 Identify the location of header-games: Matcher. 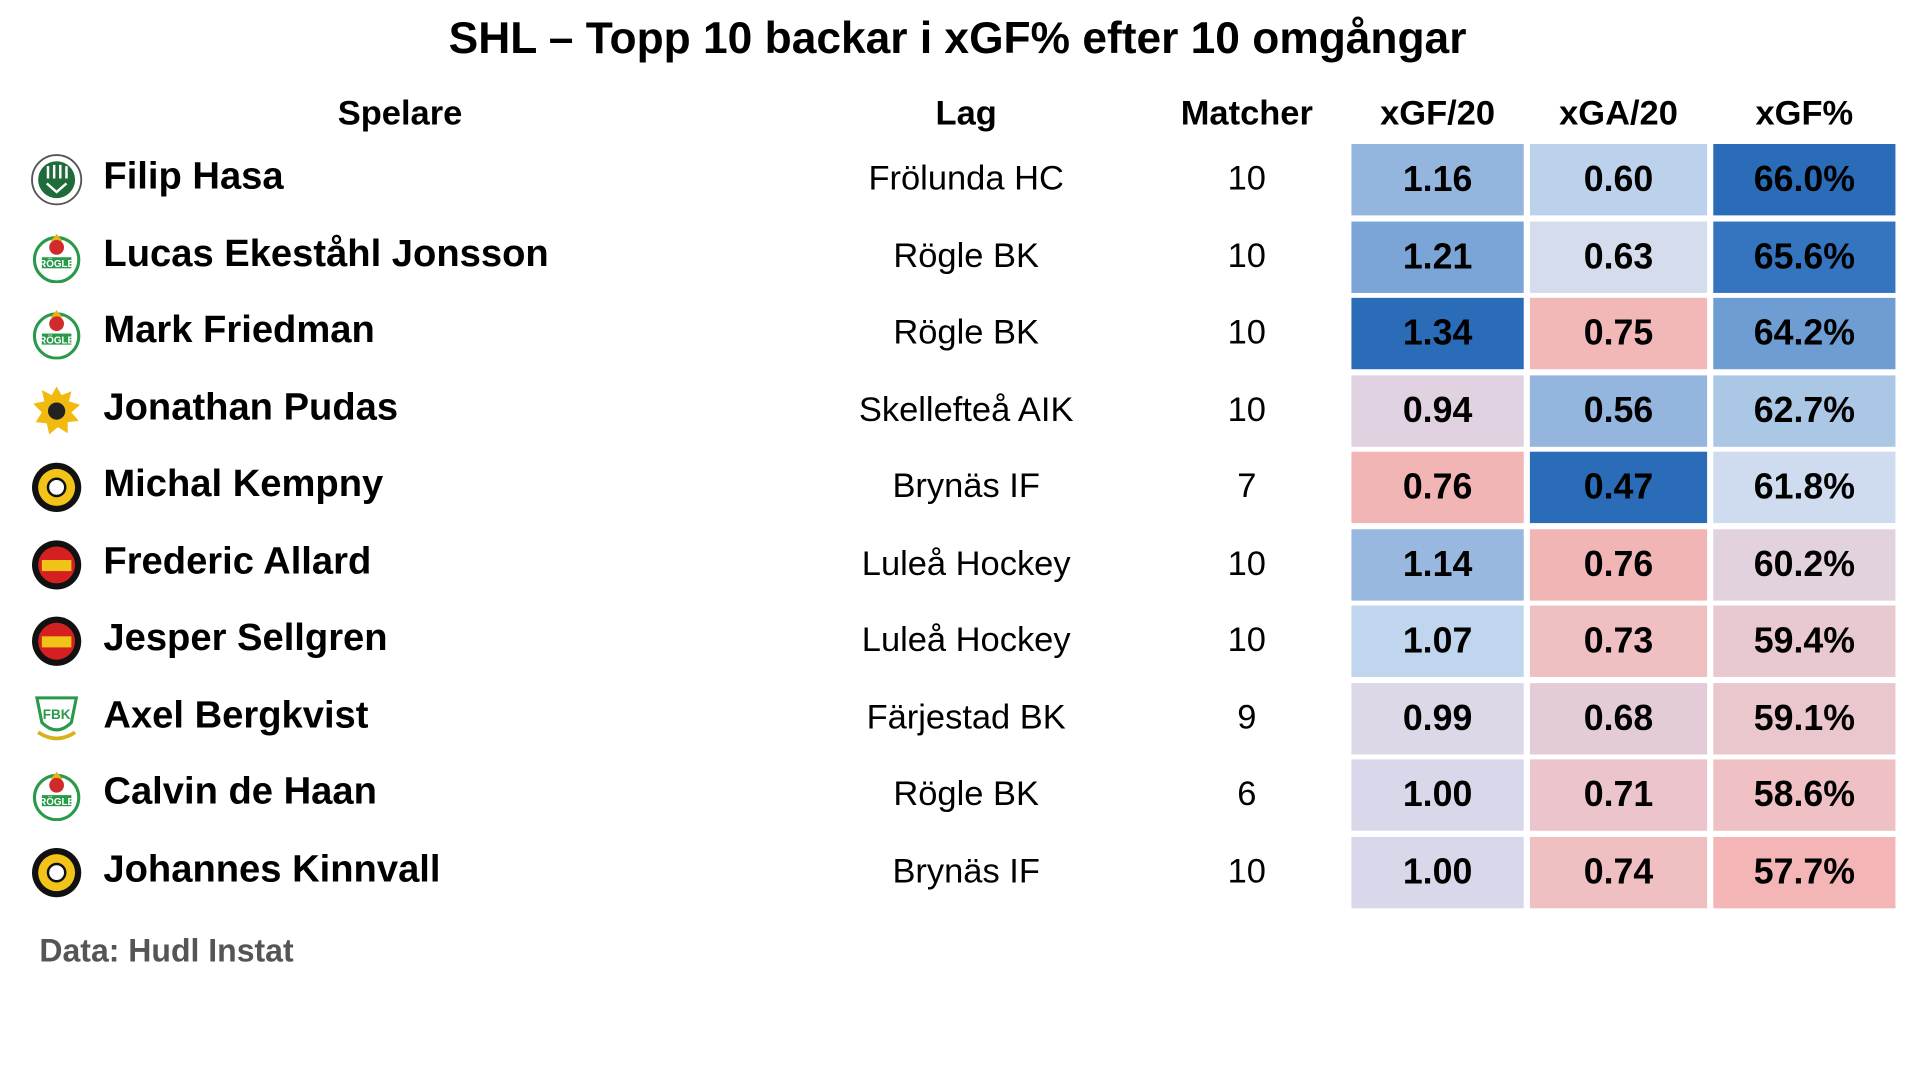
(1246, 112).